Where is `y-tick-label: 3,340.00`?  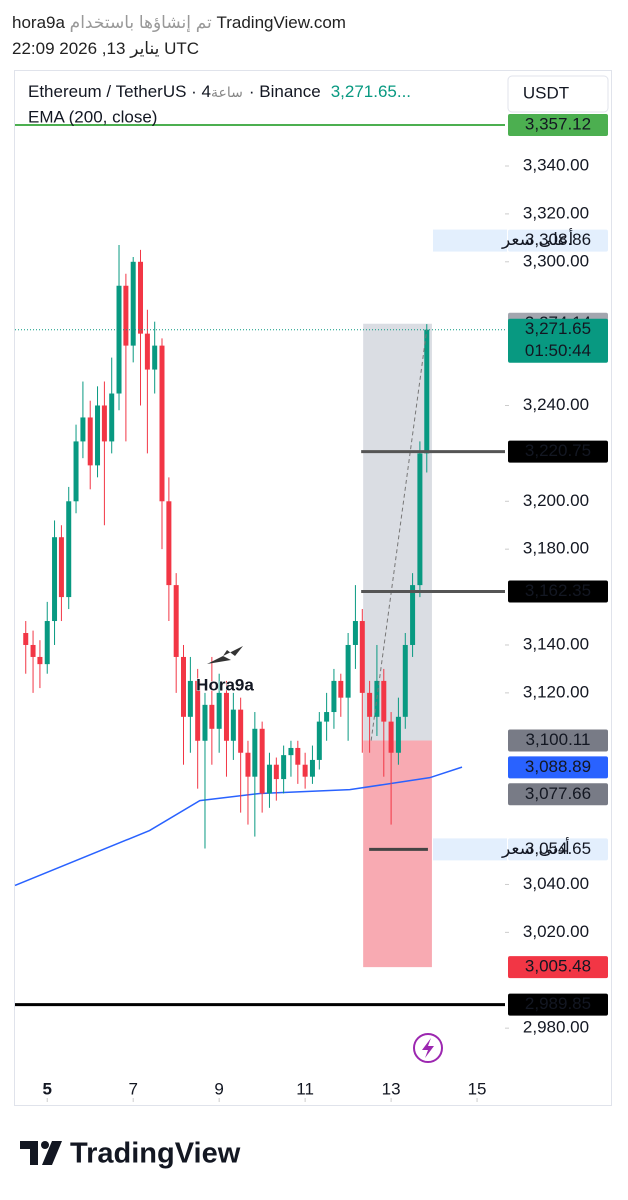 y-tick-label: 3,340.00 is located at coordinates (556, 164).